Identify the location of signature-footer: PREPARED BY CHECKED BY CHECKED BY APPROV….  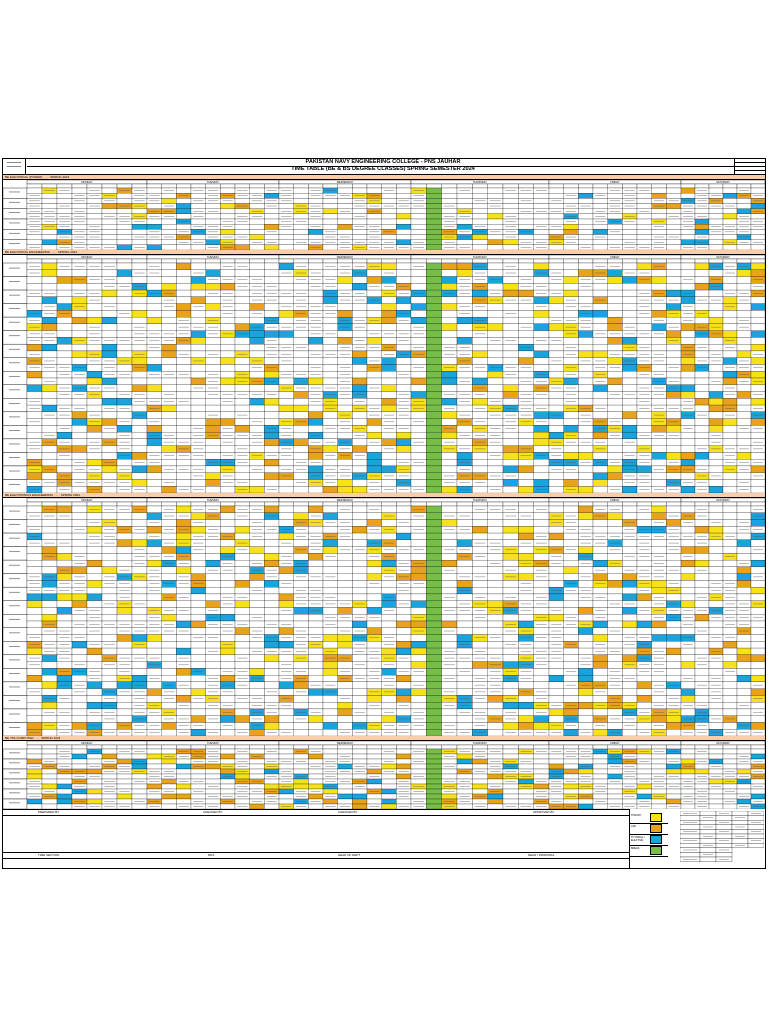
(384, 838).